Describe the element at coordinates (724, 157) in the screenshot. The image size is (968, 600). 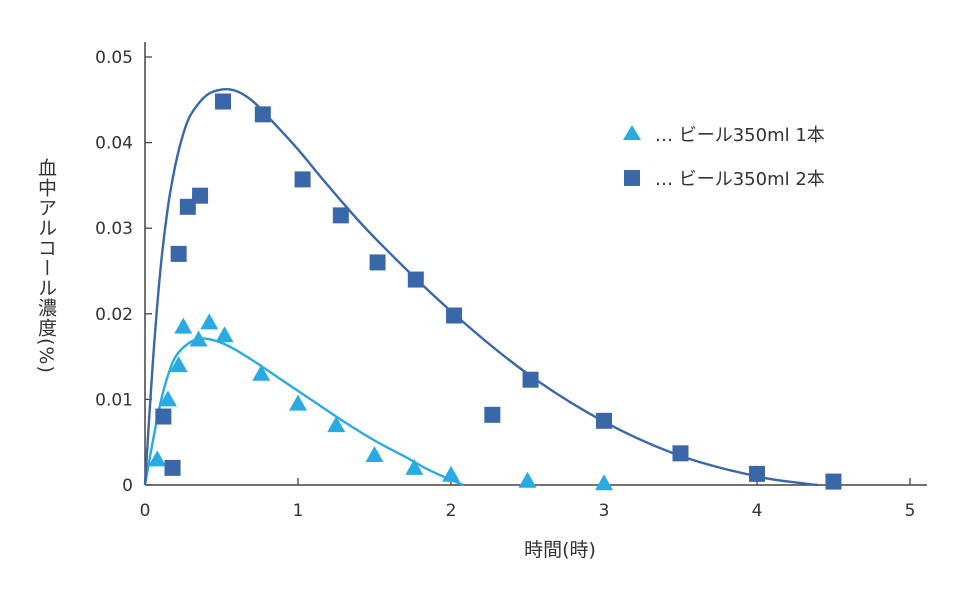
I see `legend: … ビール350ml 1本 … ビール350ml 2本` at that location.